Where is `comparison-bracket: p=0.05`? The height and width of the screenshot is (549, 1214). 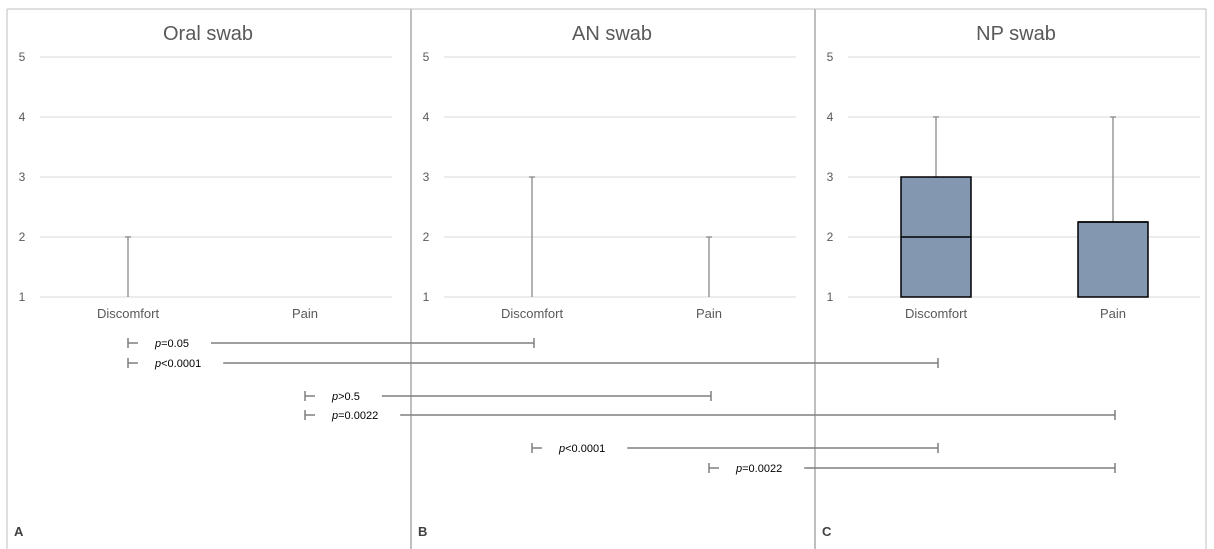 comparison-bracket: p=0.05 is located at coordinates (331, 344).